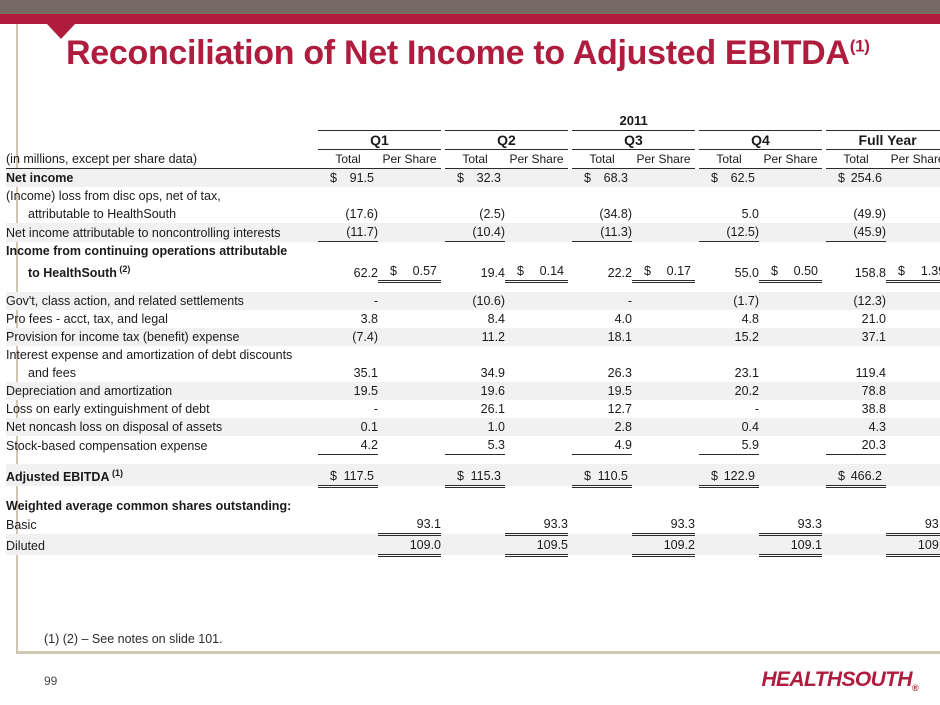 Image resolution: width=940 pixels, height=705 pixels. I want to click on footer-divider-rule, so click(478, 652).